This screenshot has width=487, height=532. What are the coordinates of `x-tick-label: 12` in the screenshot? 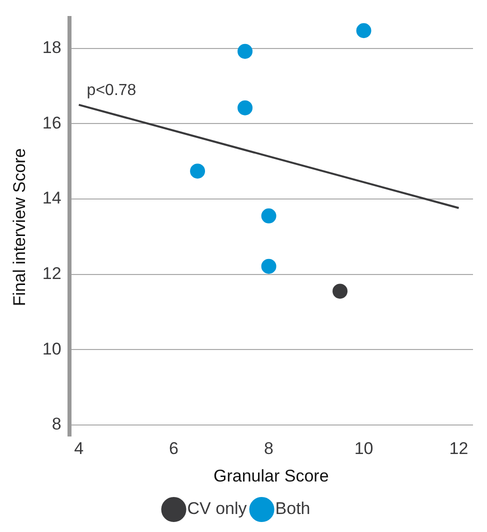 It's located at (458, 448).